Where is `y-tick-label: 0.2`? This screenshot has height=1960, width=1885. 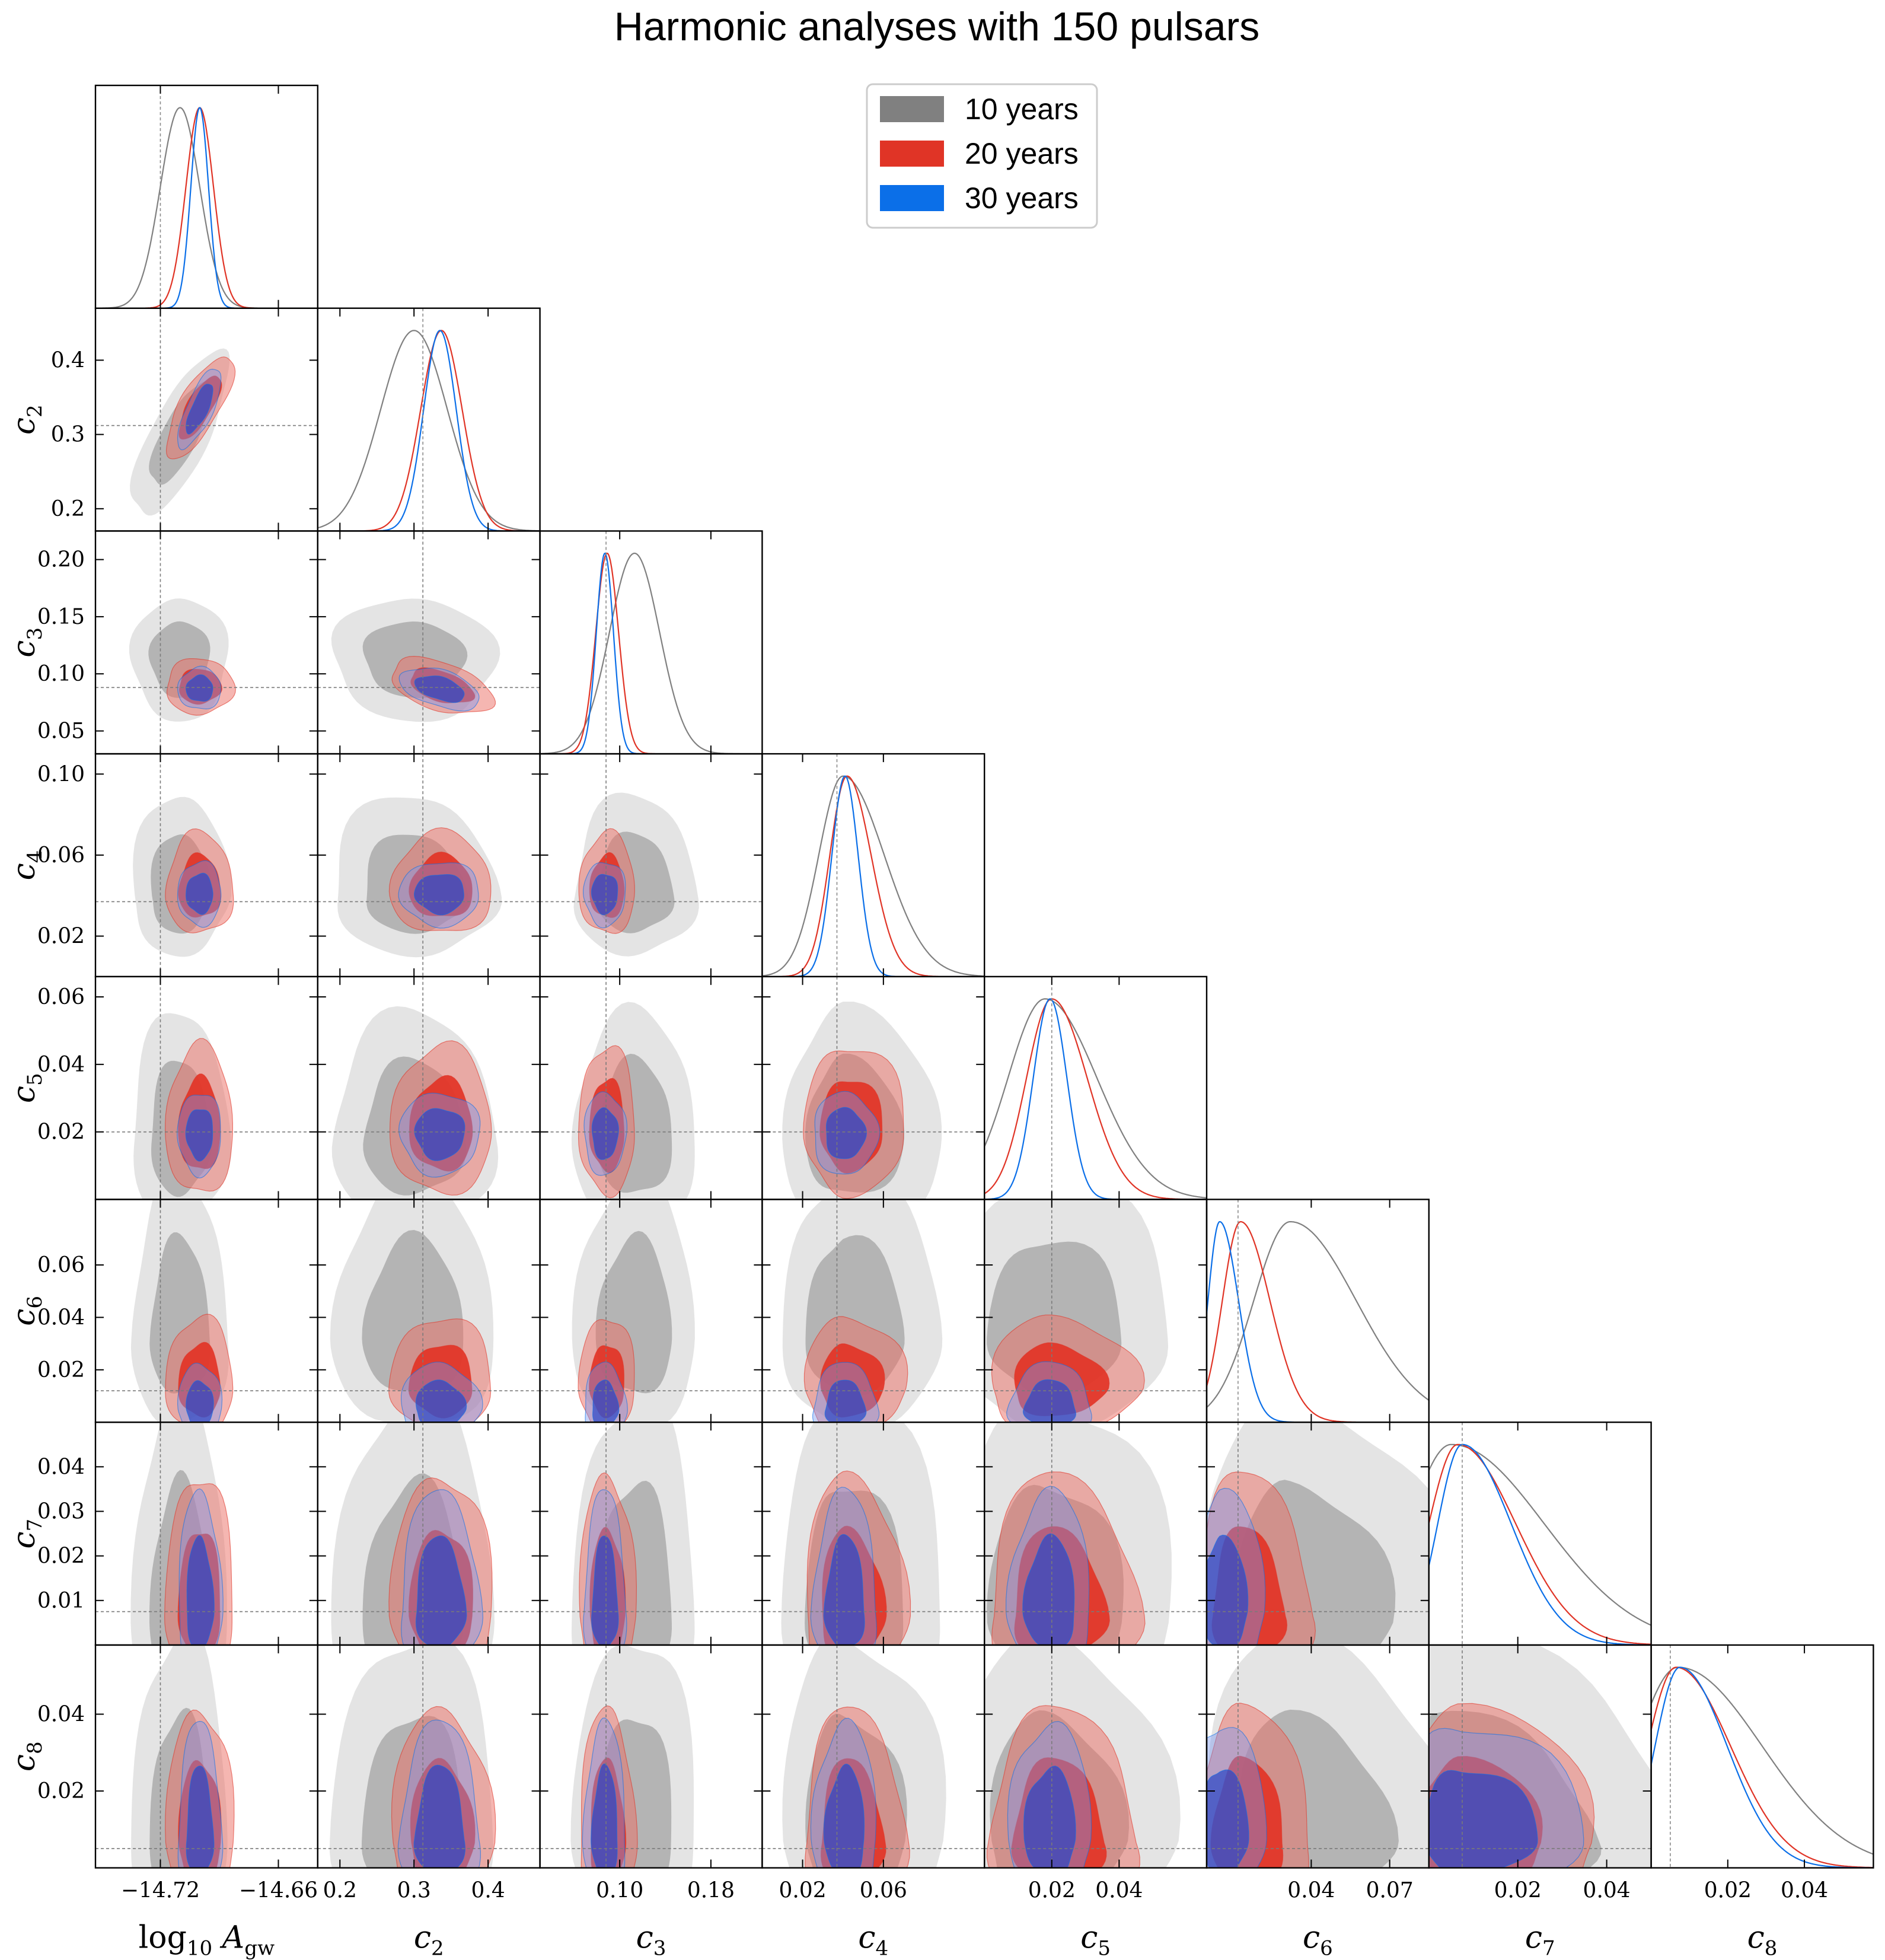 y-tick-label: 0.2 is located at coordinates (68, 509).